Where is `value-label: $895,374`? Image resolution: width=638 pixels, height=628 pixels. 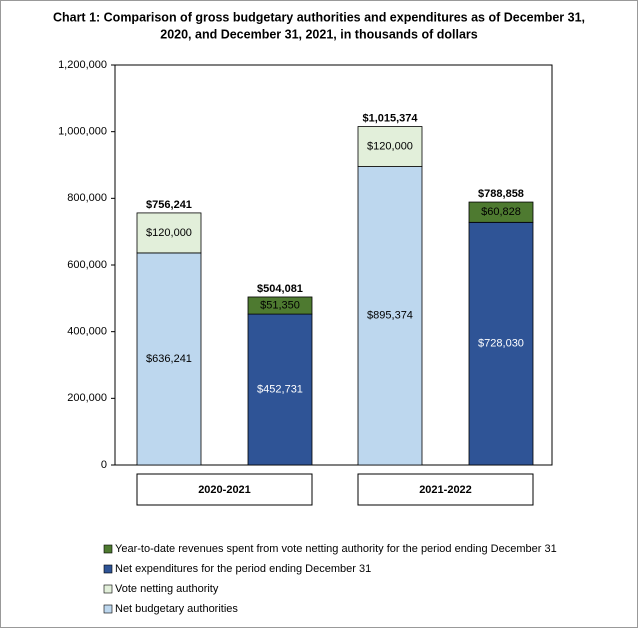 value-label: $895,374 is located at coordinates (390, 316).